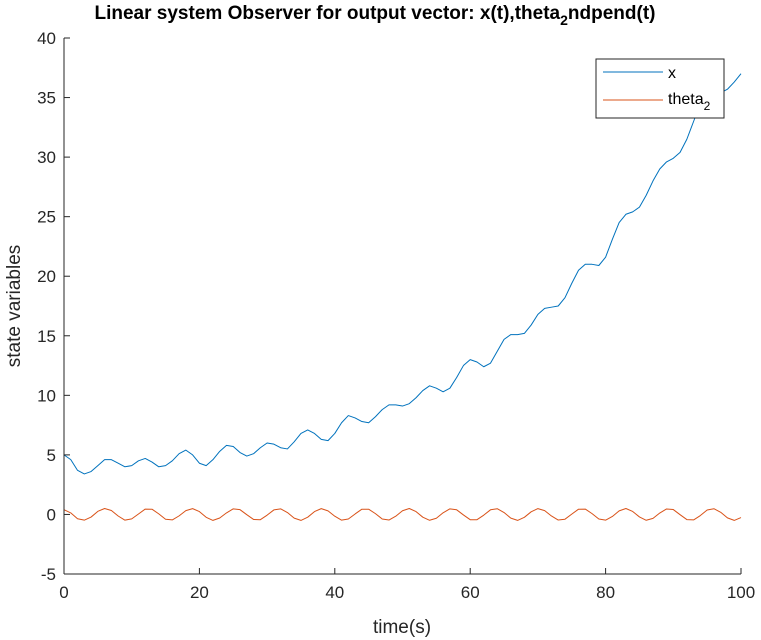 Image resolution: width=761 pixels, height=640 pixels. Describe the element at coordinates (51, 455) in the screenshot. I see `y-tick-label: 5` at that location.